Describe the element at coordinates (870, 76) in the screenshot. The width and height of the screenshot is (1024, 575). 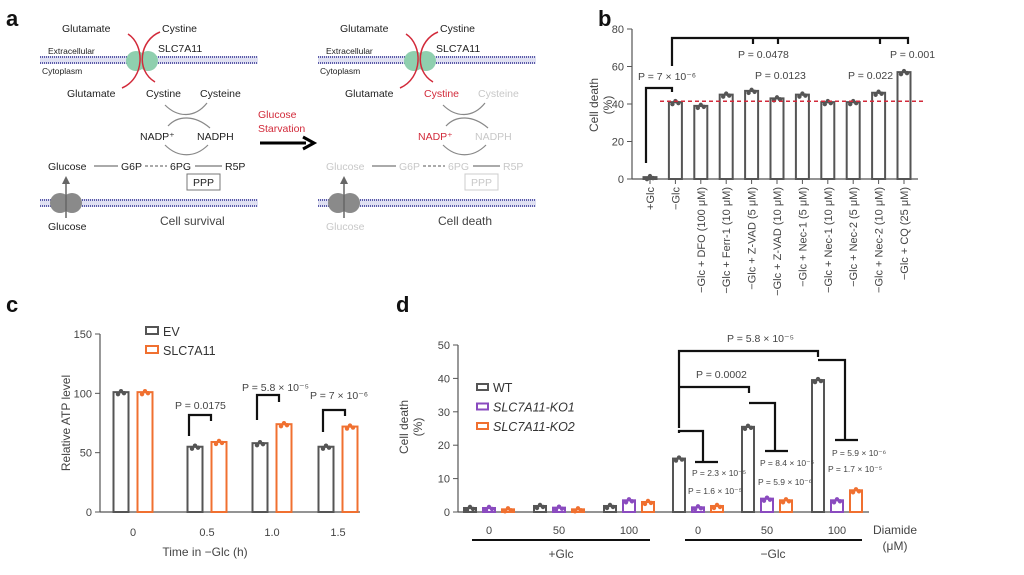
I see `p-value-label: P = 0.022` at that location.